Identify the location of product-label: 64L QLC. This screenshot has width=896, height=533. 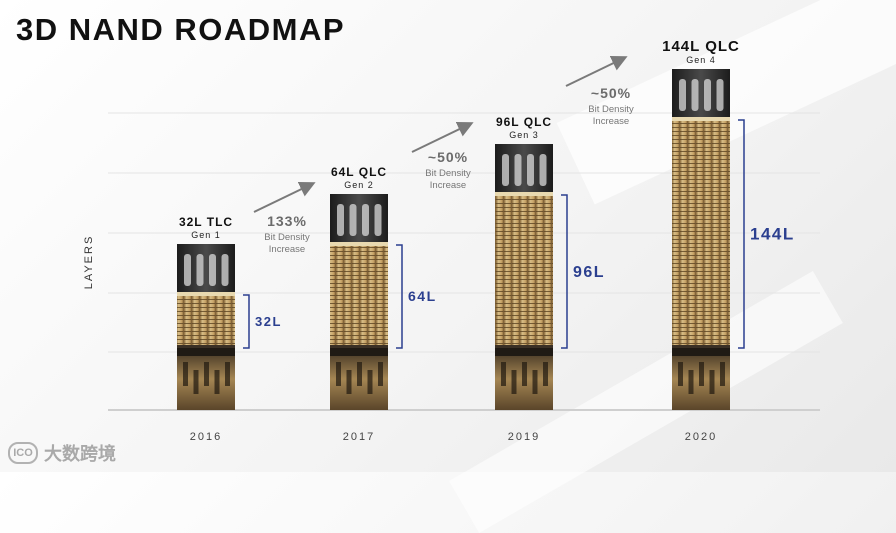
(359, 172).